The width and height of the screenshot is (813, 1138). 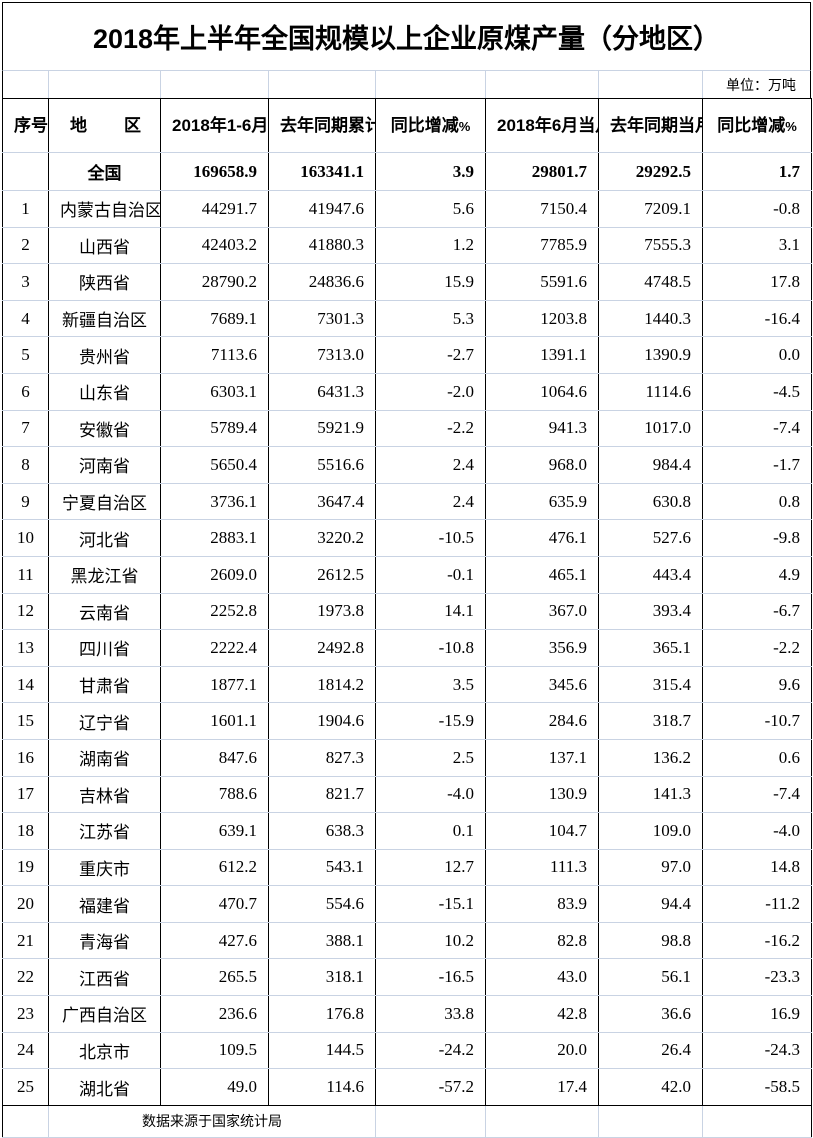 I want to click on cell-jun-last: 1390.9, so click(x=650, y=355).